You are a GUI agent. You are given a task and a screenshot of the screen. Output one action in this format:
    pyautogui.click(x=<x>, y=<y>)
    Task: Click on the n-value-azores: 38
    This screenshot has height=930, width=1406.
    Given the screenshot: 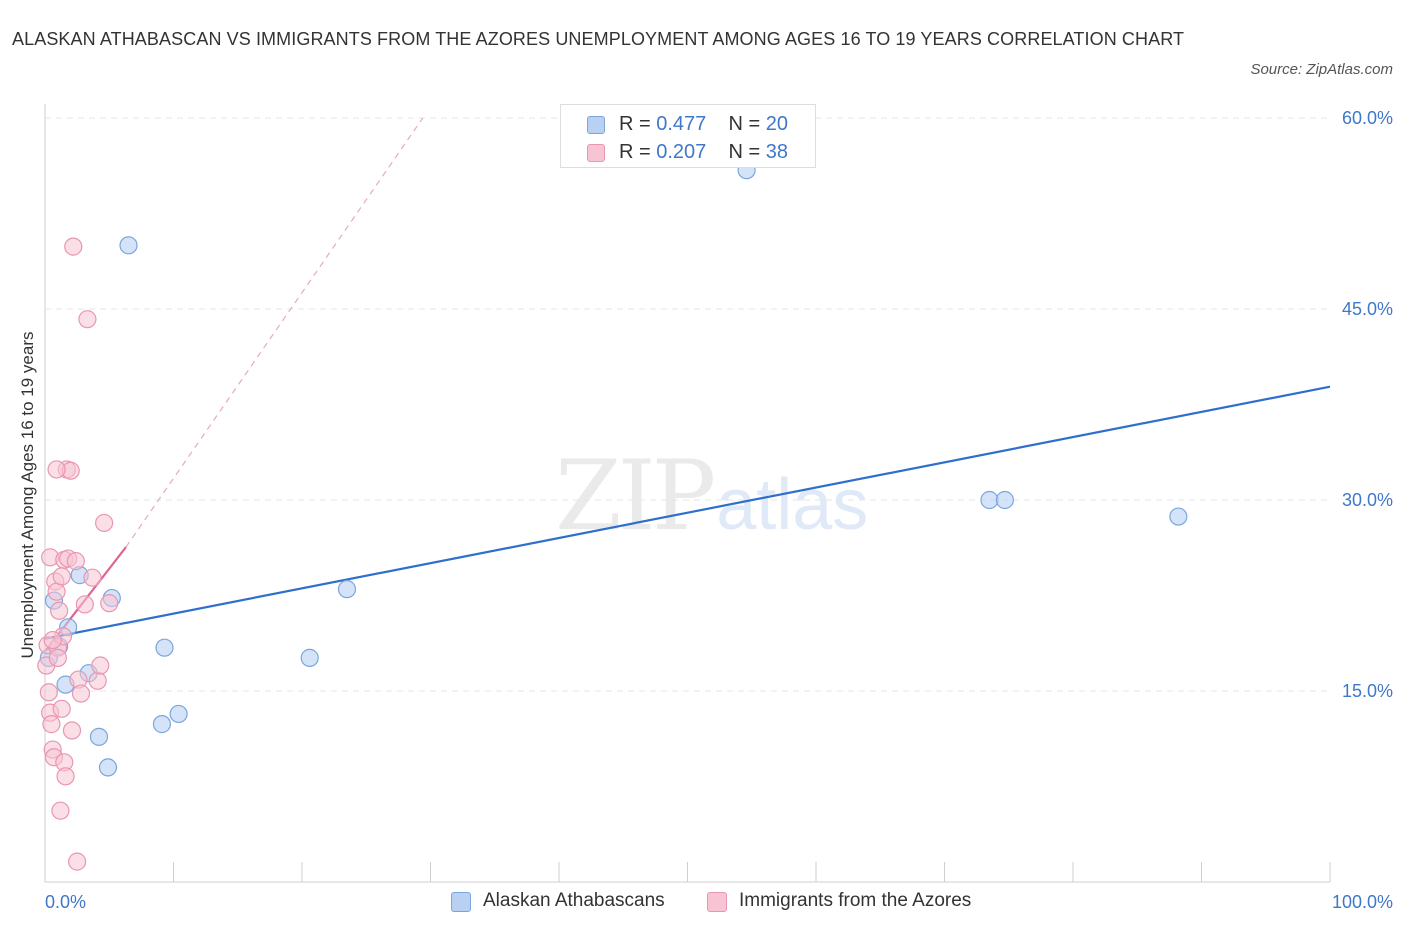 What is the action you would take?
    pyautogui.click(x=777, y=152)
    